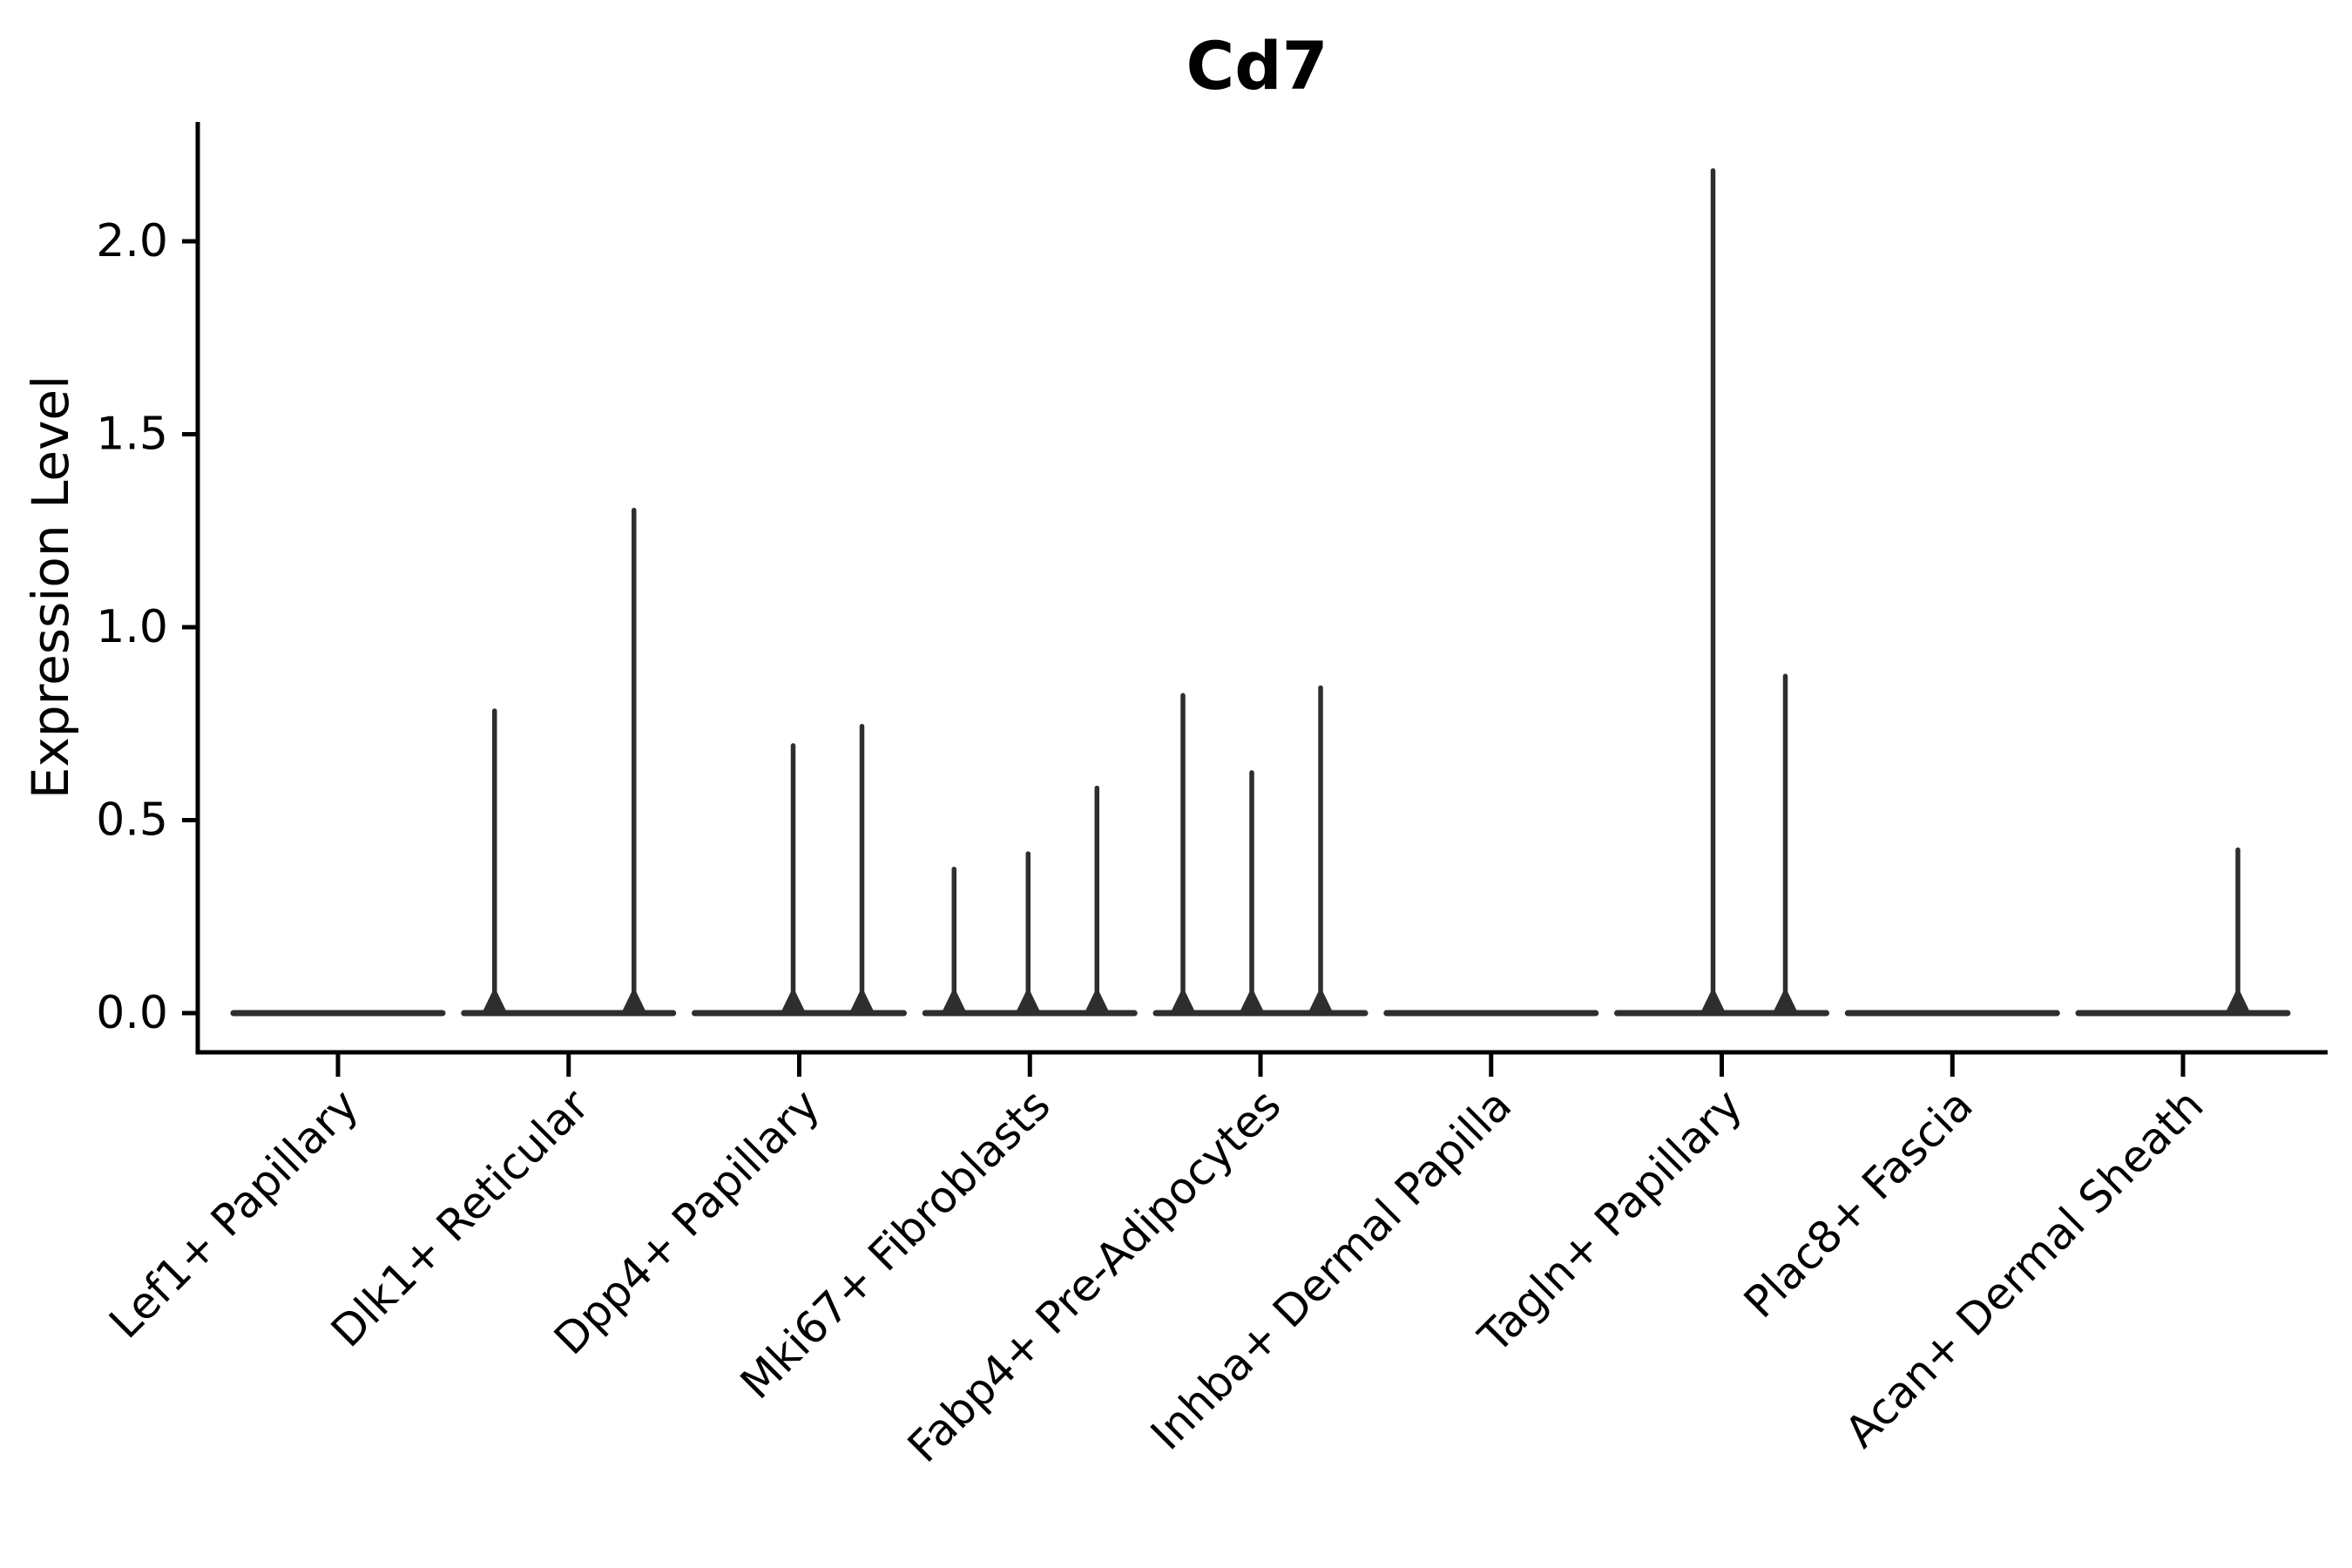 The width and height of the screenshot is (2352, 1568). I want to click on y-axis: 0.0 0.5 1.0 1.5 2.0, so click(147, 627).